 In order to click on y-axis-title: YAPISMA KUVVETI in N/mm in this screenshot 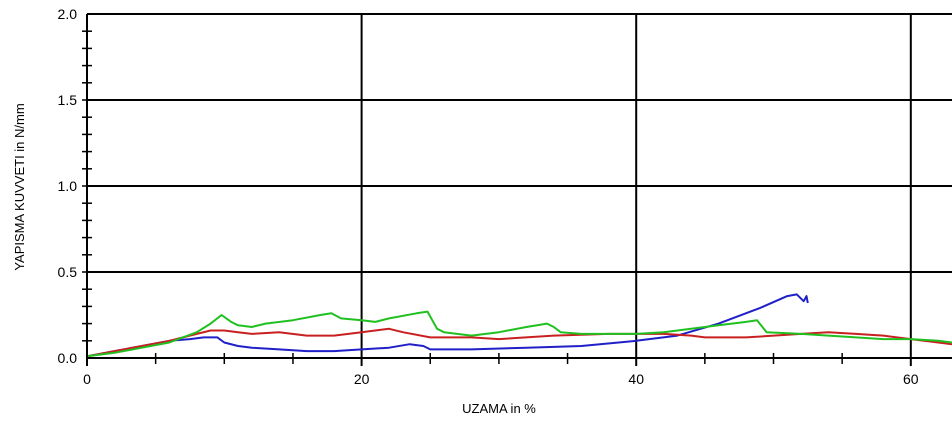, I will do `click(19, 186)`.